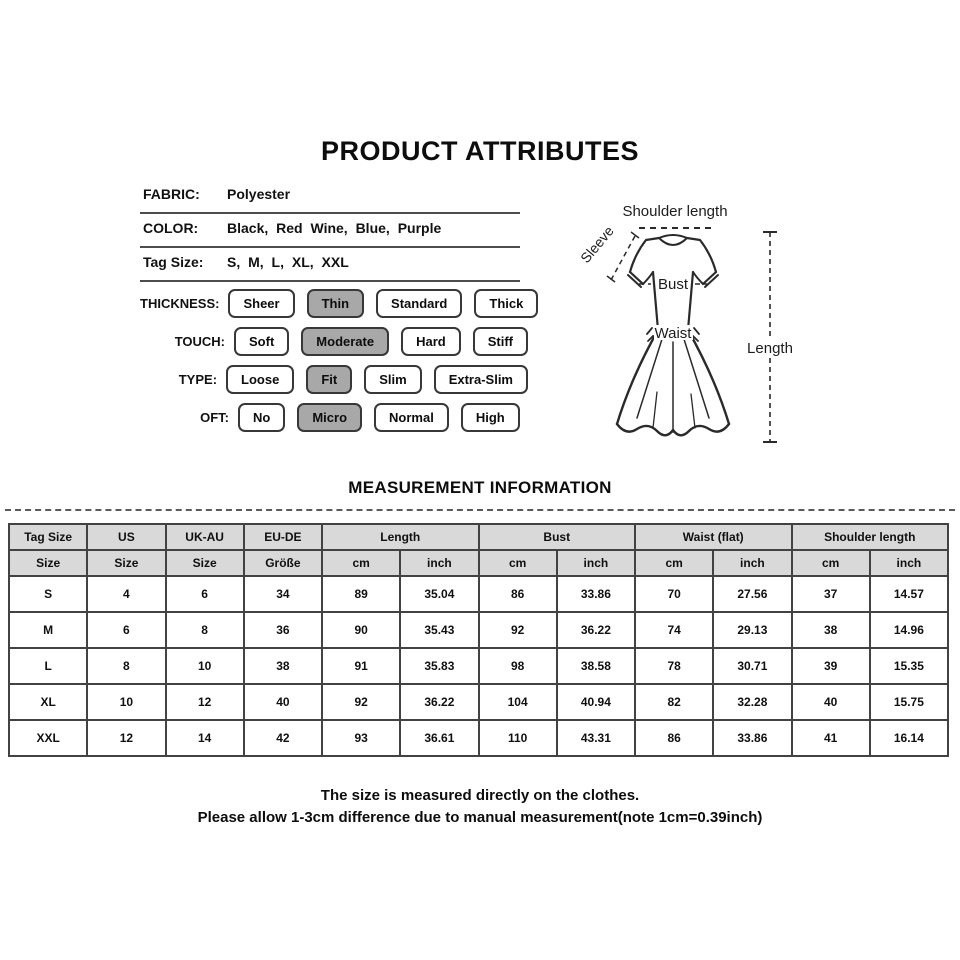 The width and height of the screenshot is (960, 960). What do you see at coordinates (439, 666) in the screenshot?
I see `table-cell: 35.83` at bounding box center [439, 666].